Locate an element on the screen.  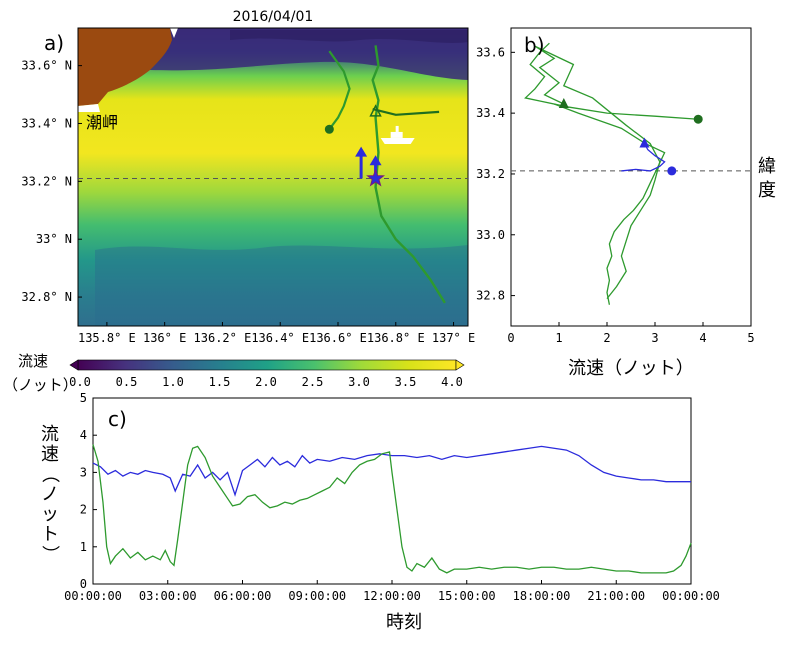
colorbar-ticks: 0.0 0.5 1.0 1.5 2.0 2.5 3.0 3.5 4.0 is located at coordinates (266, 382).